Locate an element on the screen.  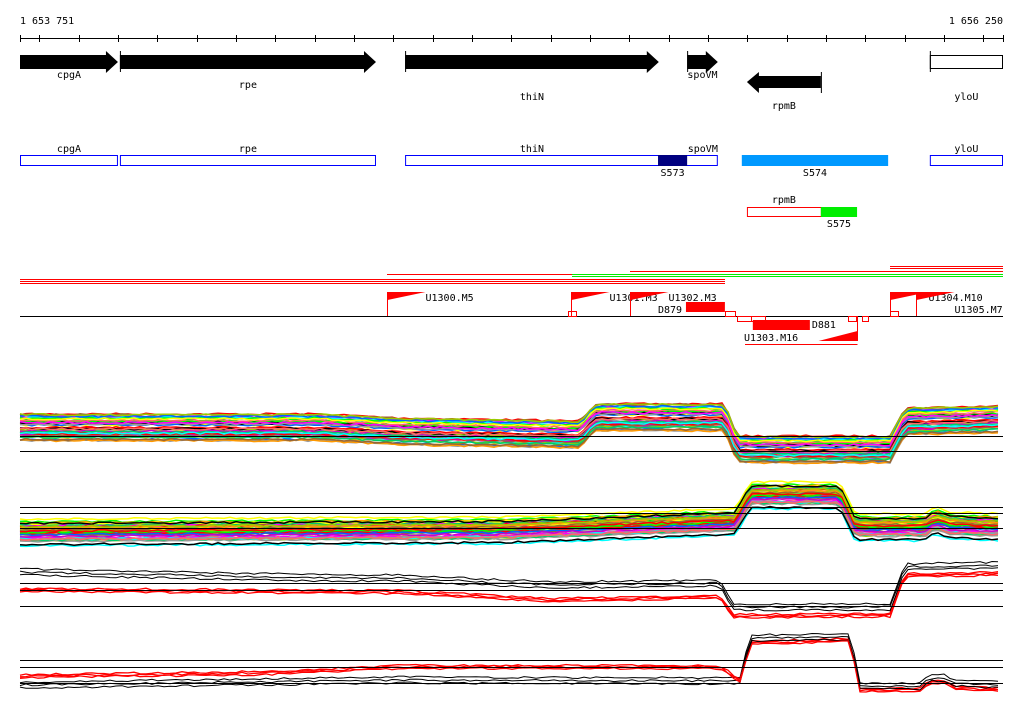
feature-label: D881 is located at coordinates (824, 325).